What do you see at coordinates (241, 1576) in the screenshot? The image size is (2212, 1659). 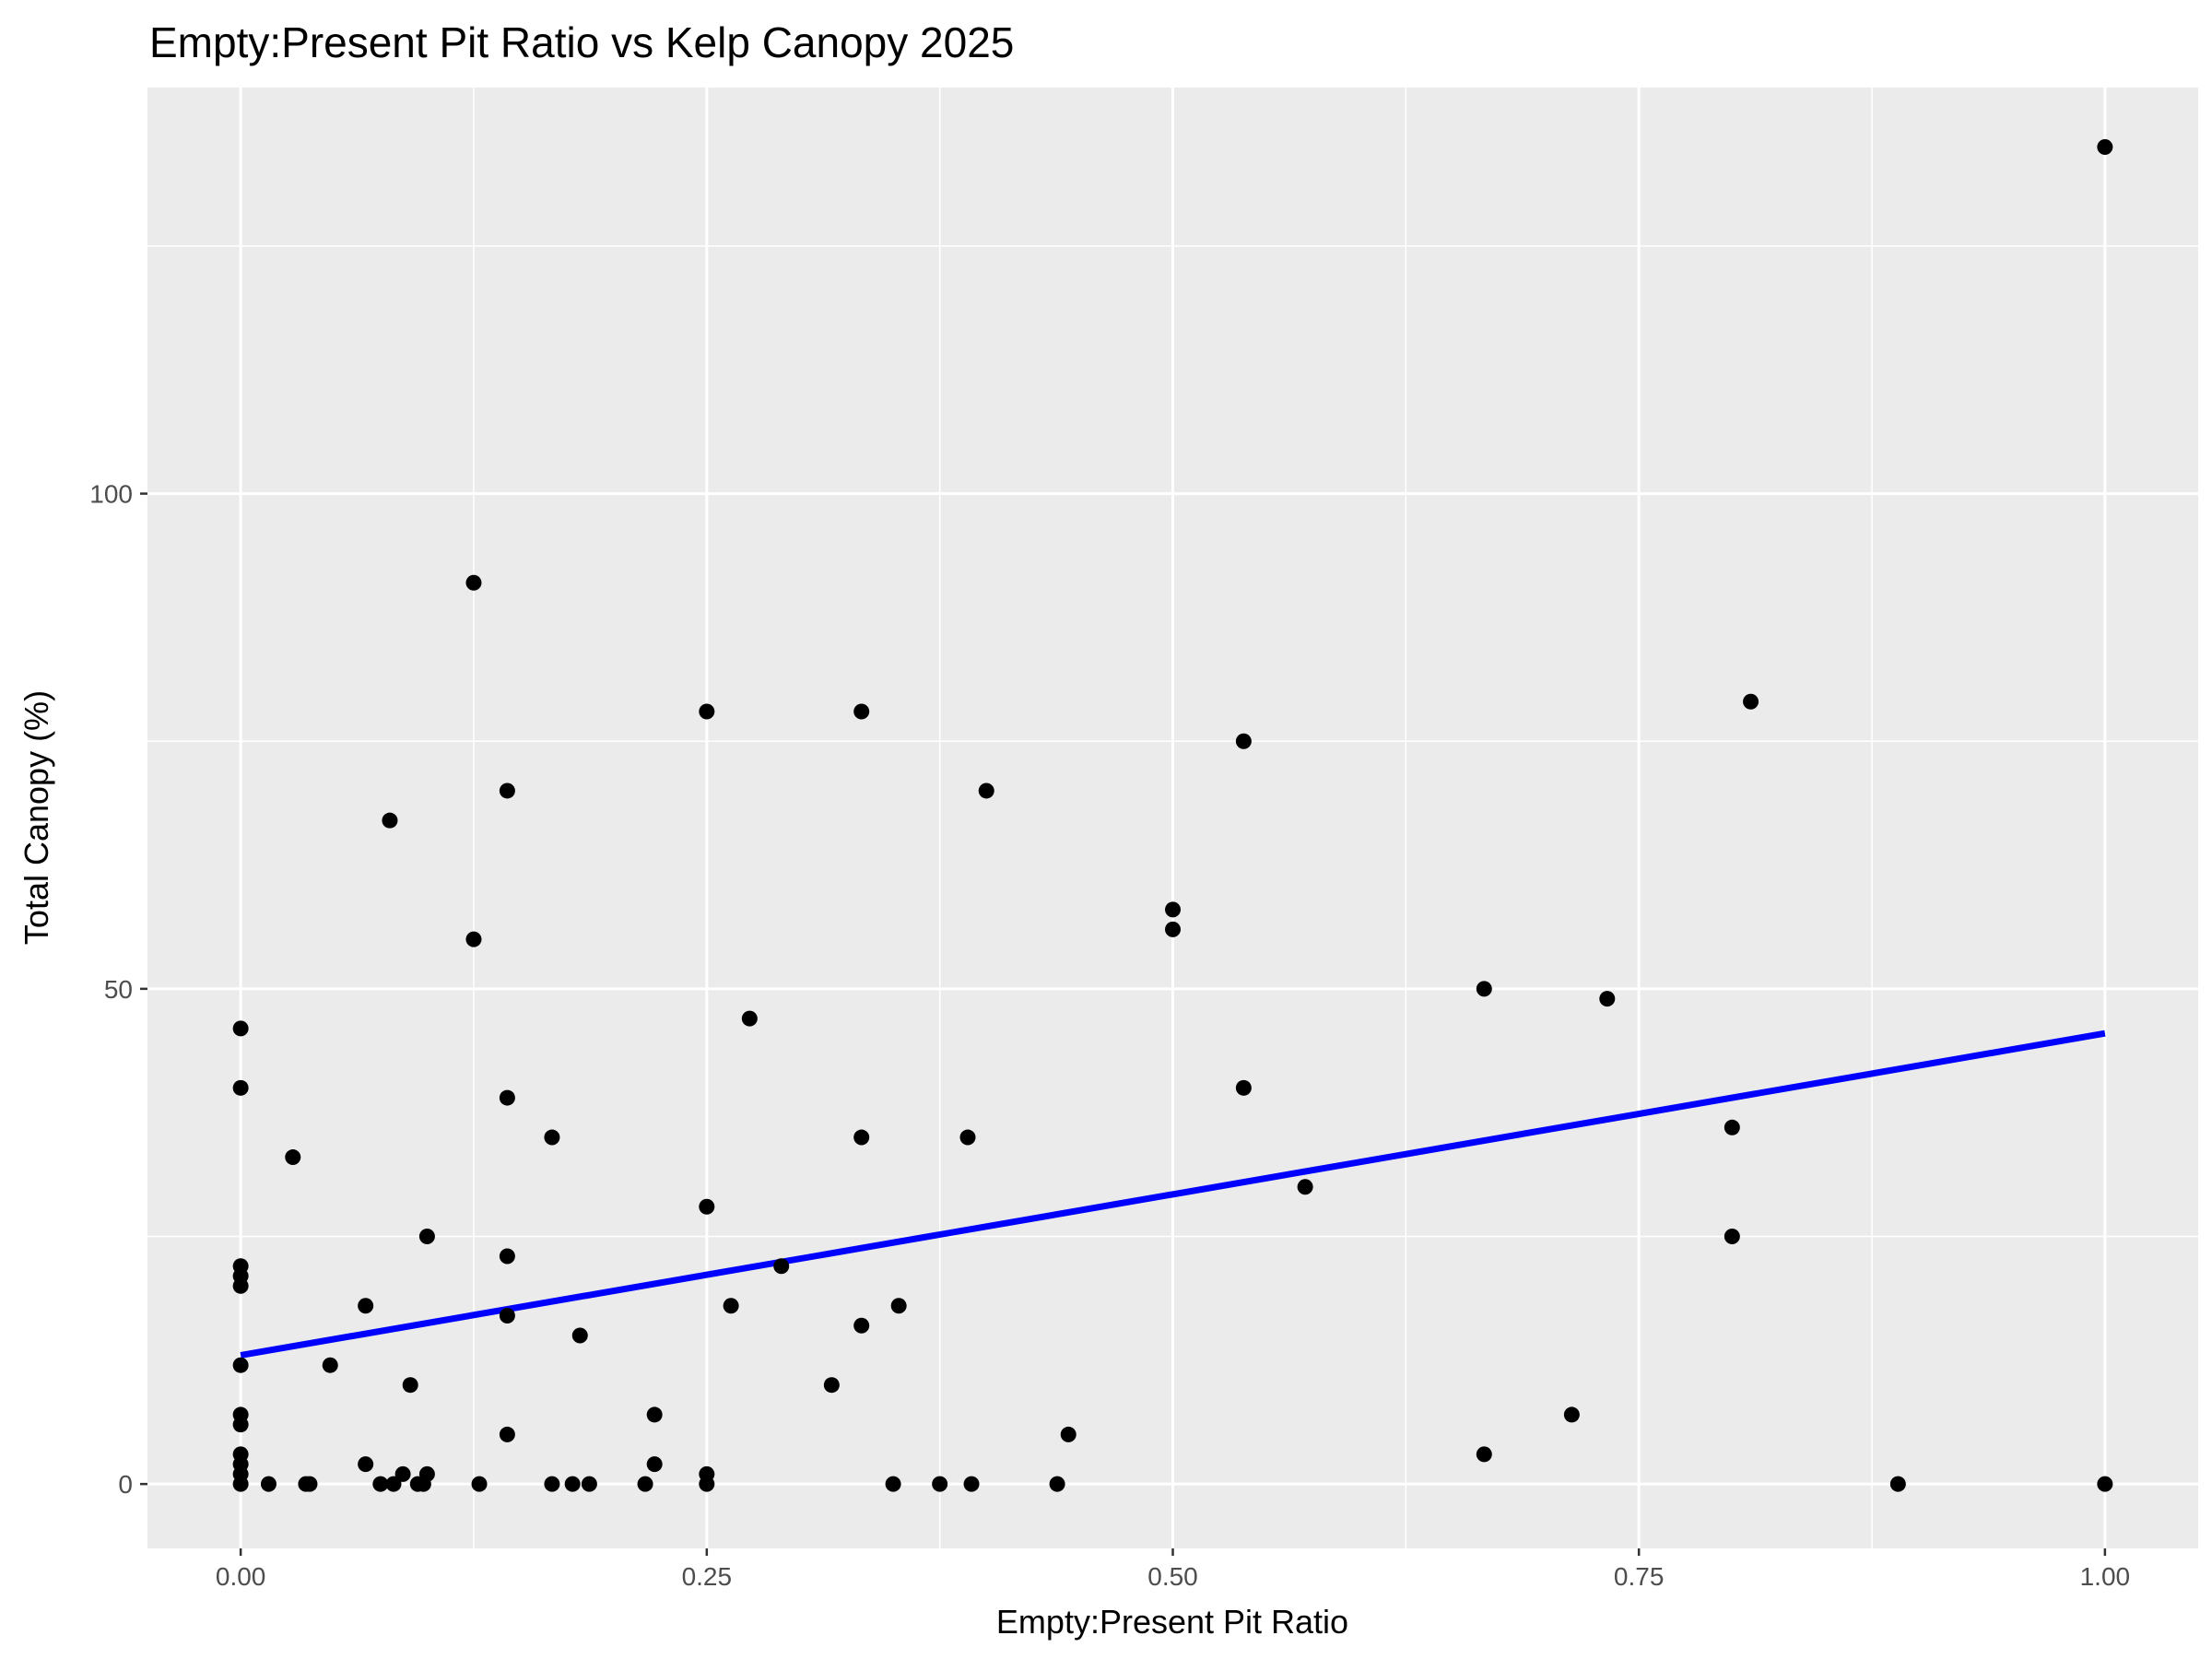 I see `x-tick-label: 0.00` at bounding box center [241, 1576].